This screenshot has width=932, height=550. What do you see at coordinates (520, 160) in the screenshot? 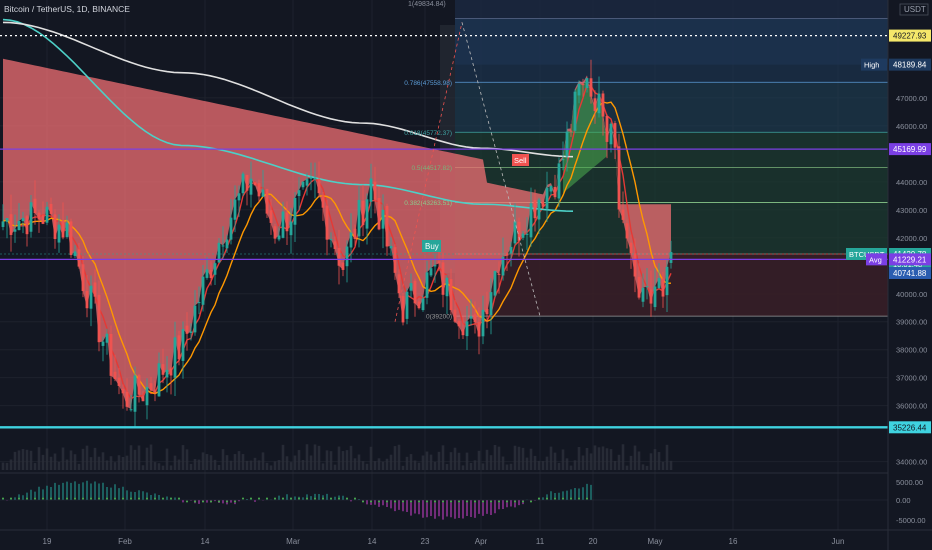
I see `svg-text: Sell` at bounding box center [520, 160].